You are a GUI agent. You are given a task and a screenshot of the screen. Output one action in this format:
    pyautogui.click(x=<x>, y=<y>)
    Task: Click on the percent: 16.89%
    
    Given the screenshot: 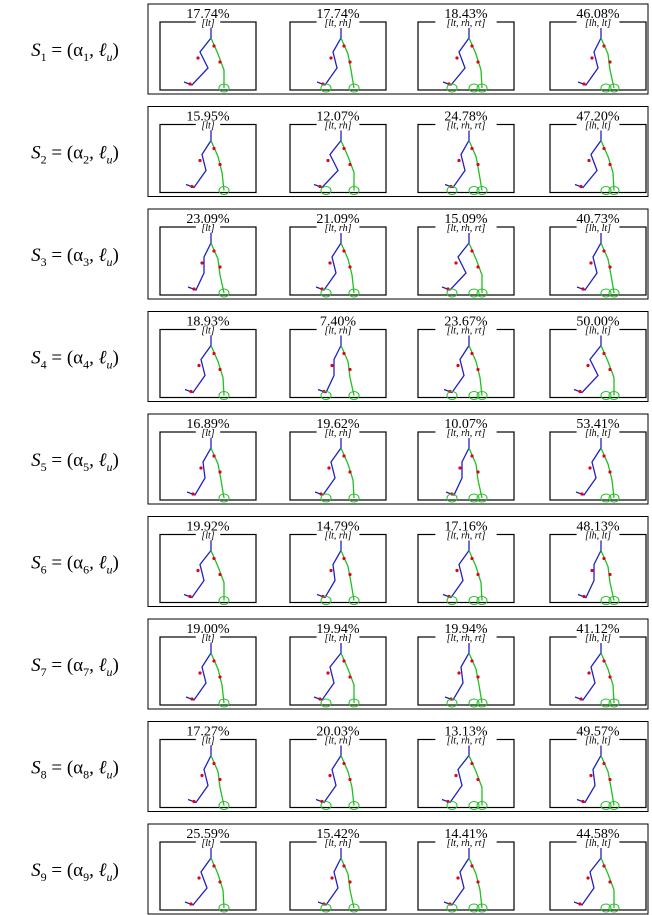 What is the action you would take?
    pyautogui.click(x=208, y=424)
    